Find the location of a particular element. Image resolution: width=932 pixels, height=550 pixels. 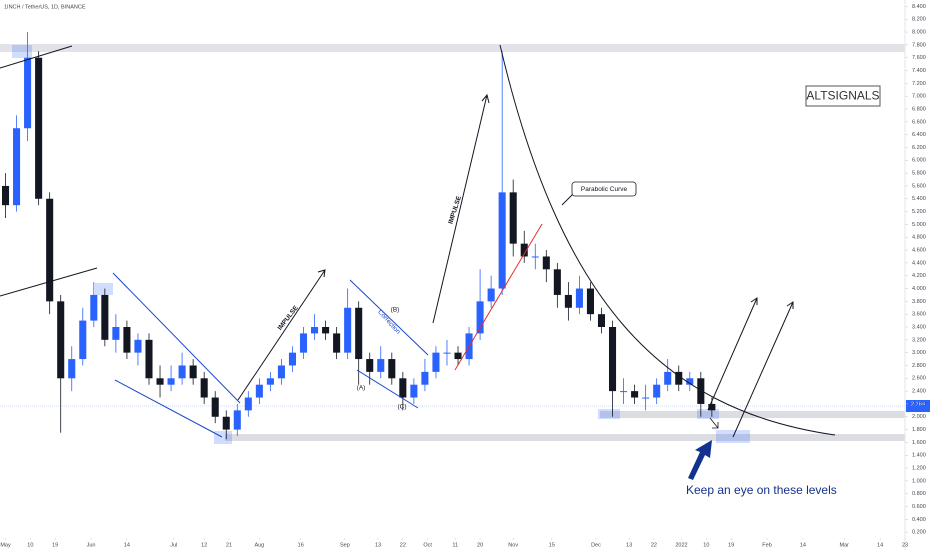

y-tick-label: 0.800 is located at coordinates (919, 494).